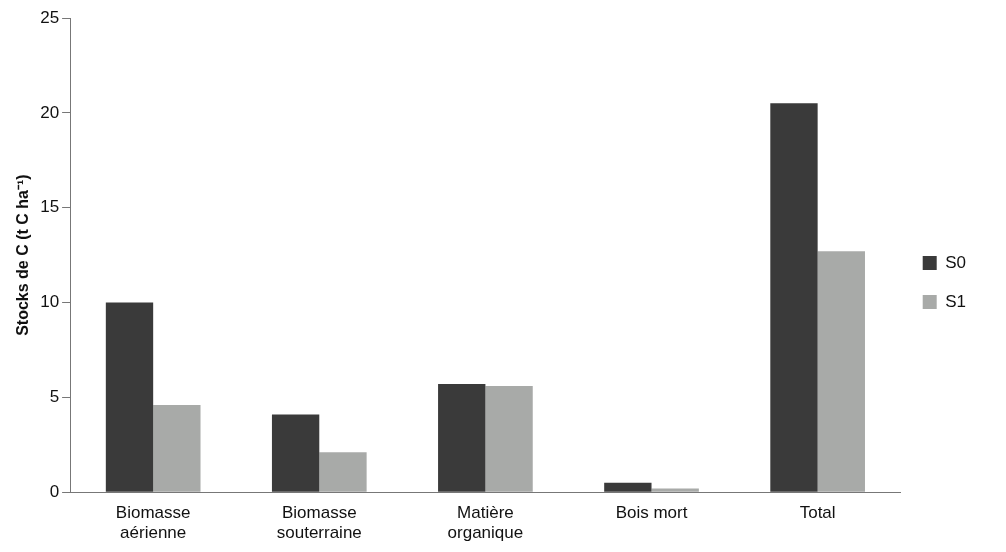 This screenshot has width=1006, height=552. I want to click on y-axis-title: Stocks de C (t C ha⁻¹), so click(23, 255).